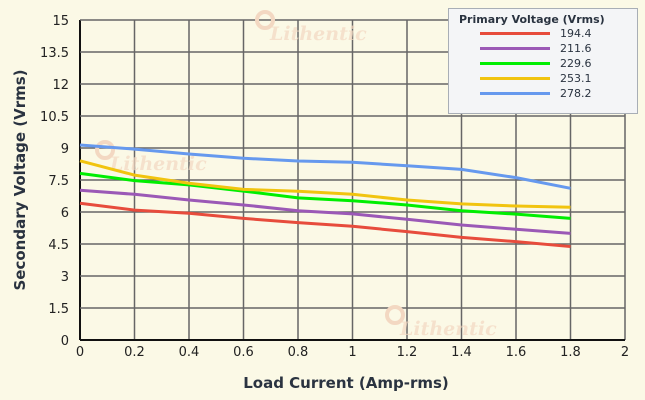 The height and width of the screenshot is (400, 645). I want to click on series-line-211.6, so click(325, 211).